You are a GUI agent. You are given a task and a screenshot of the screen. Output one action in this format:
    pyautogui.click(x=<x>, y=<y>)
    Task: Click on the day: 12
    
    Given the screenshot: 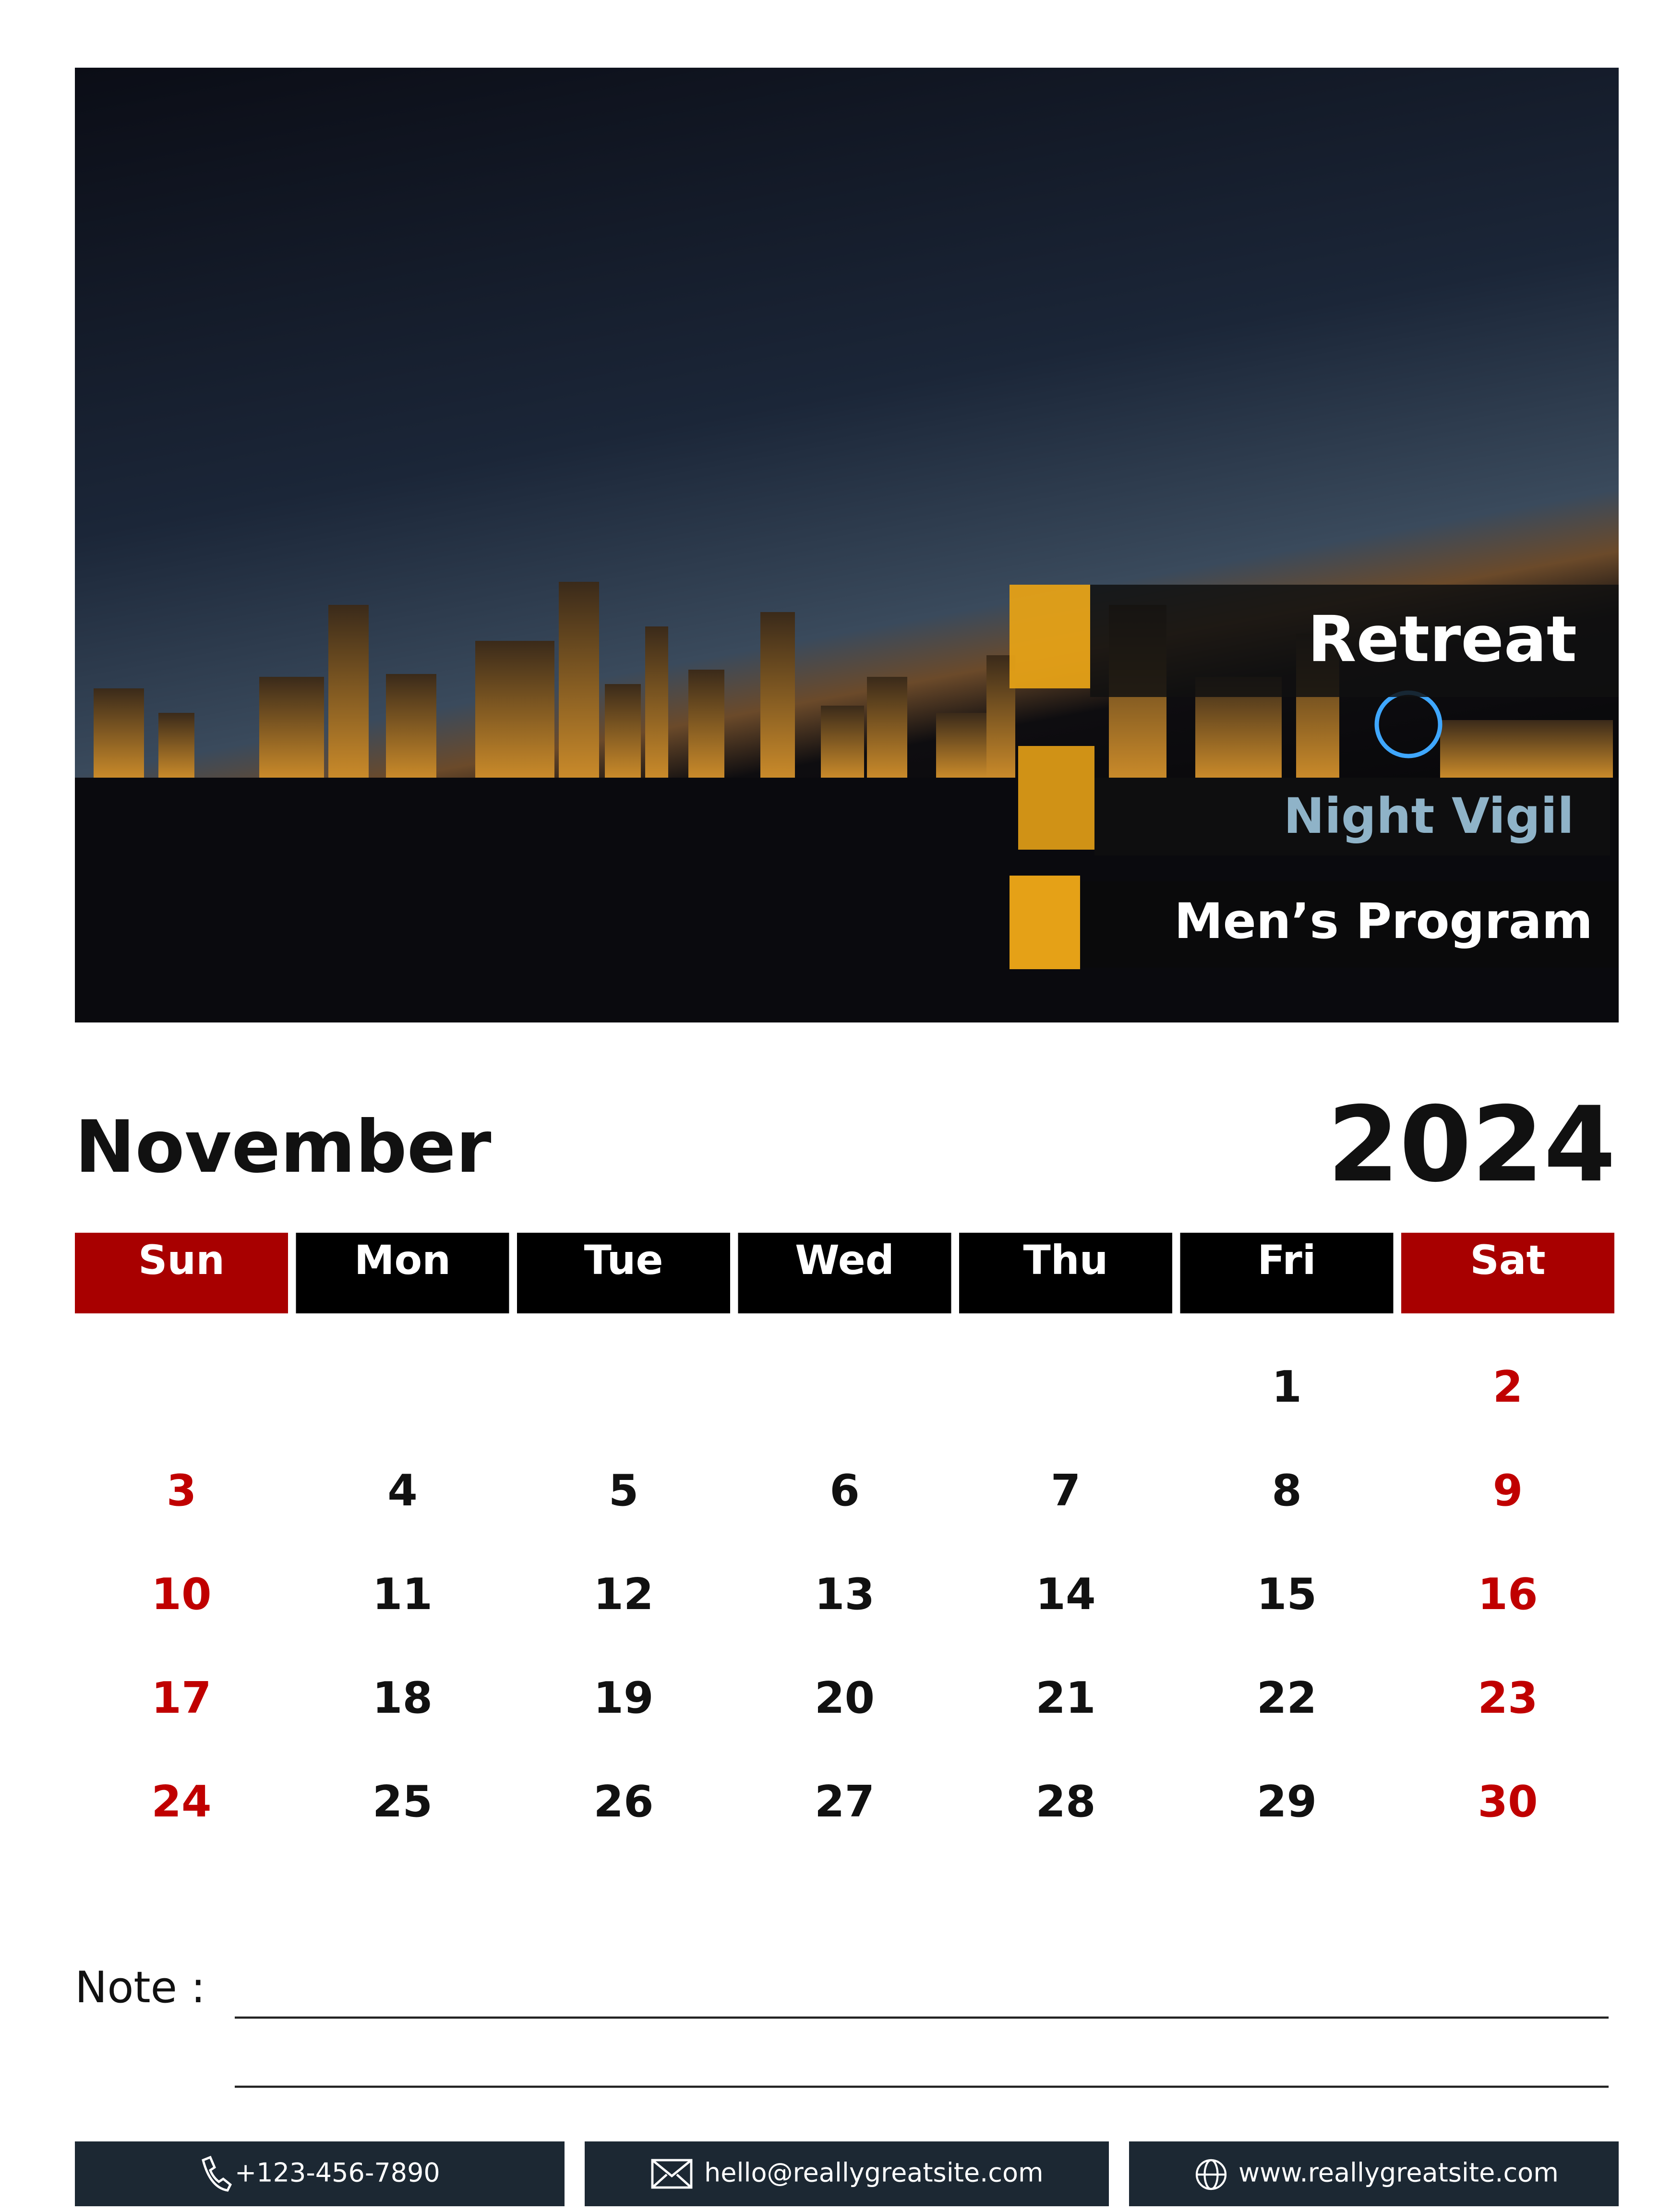 What is the action you would take?
    pyautogui.click(x=623, y=1594)
    